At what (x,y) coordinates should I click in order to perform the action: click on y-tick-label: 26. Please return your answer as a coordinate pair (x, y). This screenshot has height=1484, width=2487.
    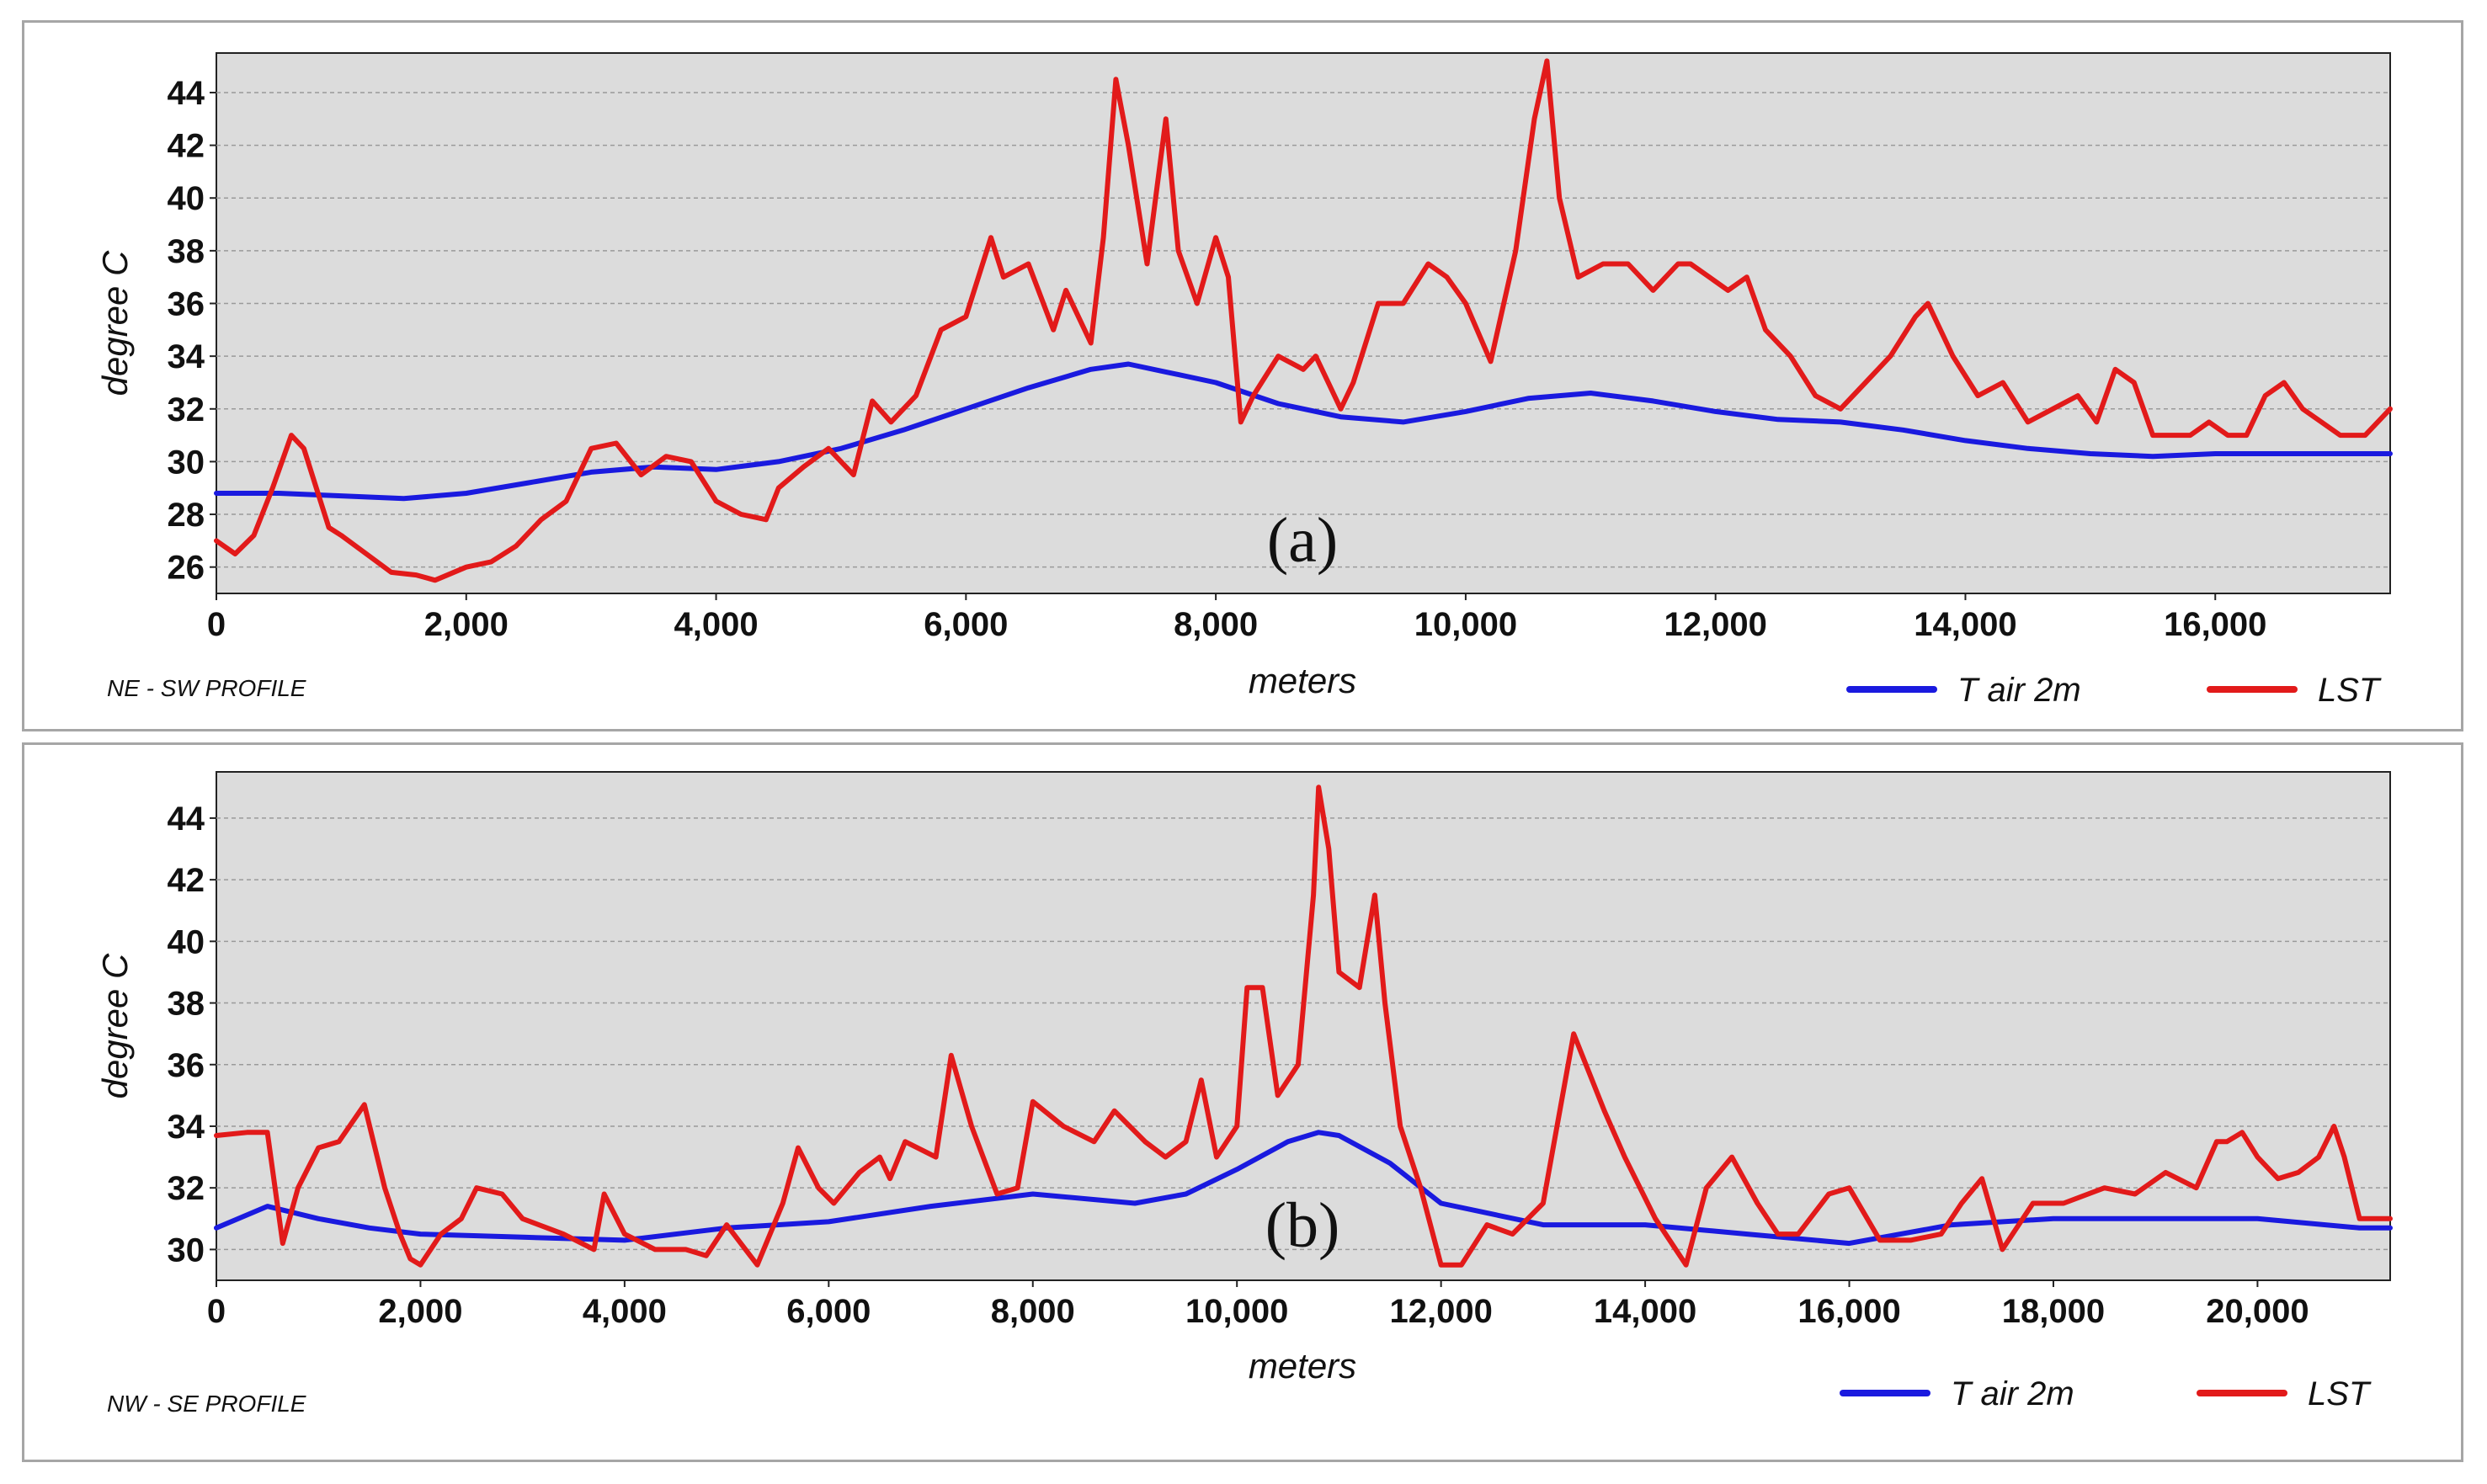
    Looking at the image, I should click on (186, 568).